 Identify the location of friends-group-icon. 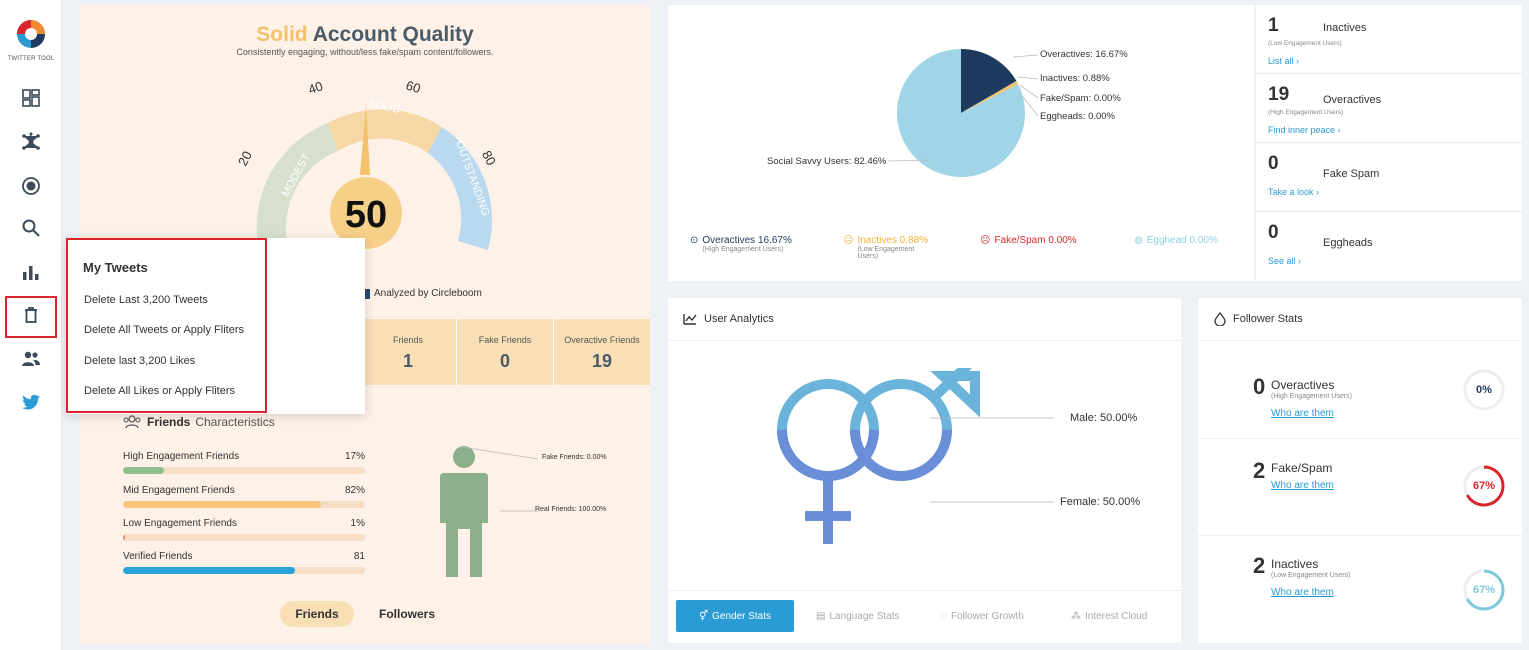
(132, 422).